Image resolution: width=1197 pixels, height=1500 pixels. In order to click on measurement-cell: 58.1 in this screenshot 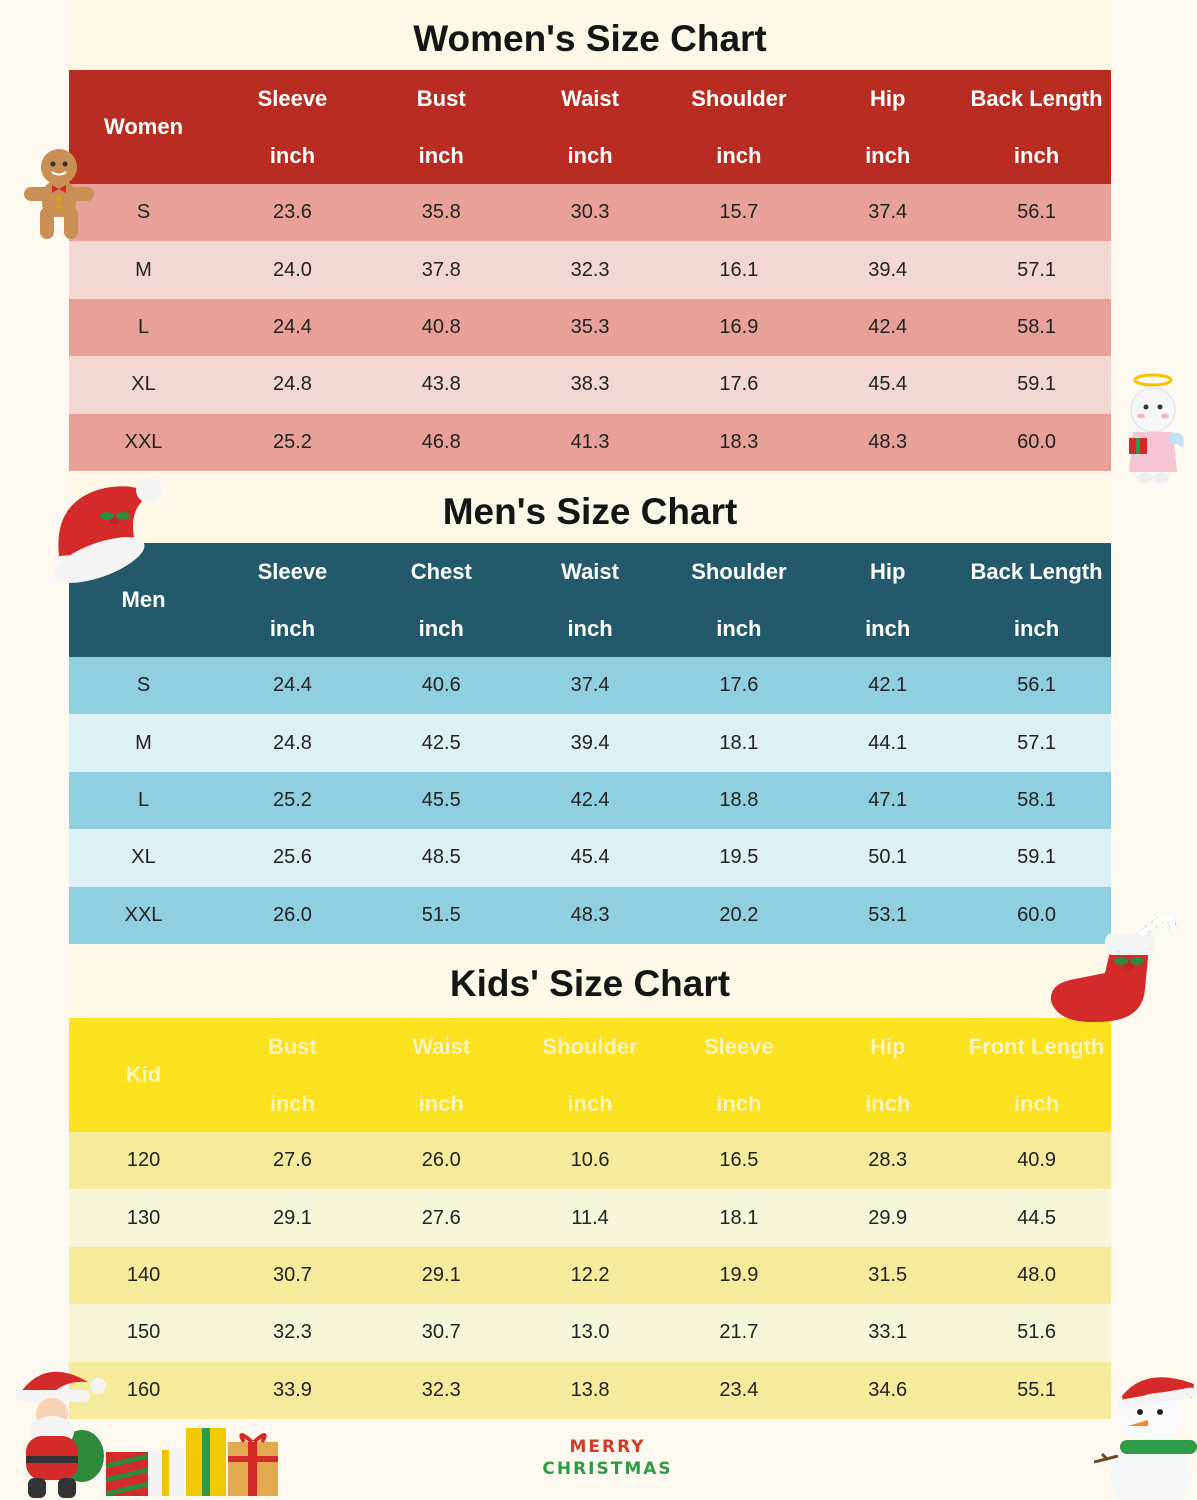, I will do `click(1036, 327)`.